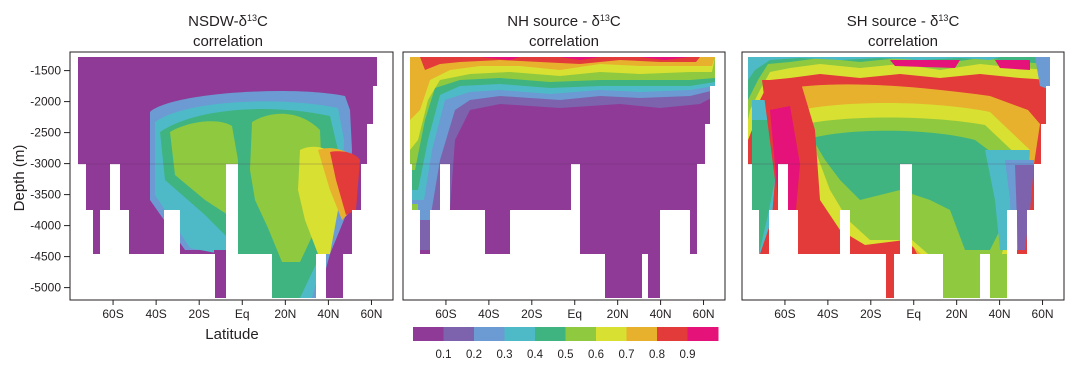 The image size is (1068, 369). Describe the element at coordinates (50, 179) in the screenshot. I see `y-axis-ticks: -1500 -2000 -2500 -3000 -3500 -4000 -4500 -5000` at that location.